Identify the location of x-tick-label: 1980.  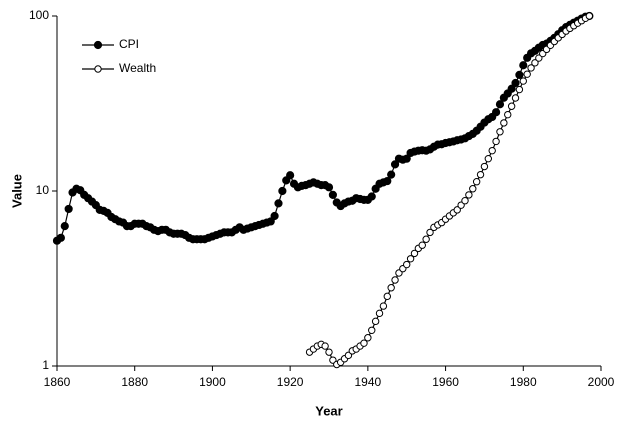
(523, 382).